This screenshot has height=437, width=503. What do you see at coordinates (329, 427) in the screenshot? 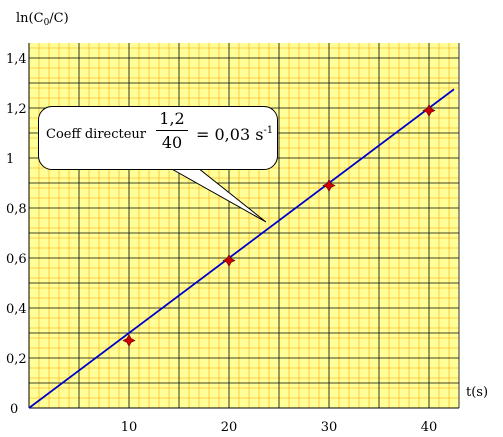
I see `x-tick-label: 30` at bounding box center [329, 427].